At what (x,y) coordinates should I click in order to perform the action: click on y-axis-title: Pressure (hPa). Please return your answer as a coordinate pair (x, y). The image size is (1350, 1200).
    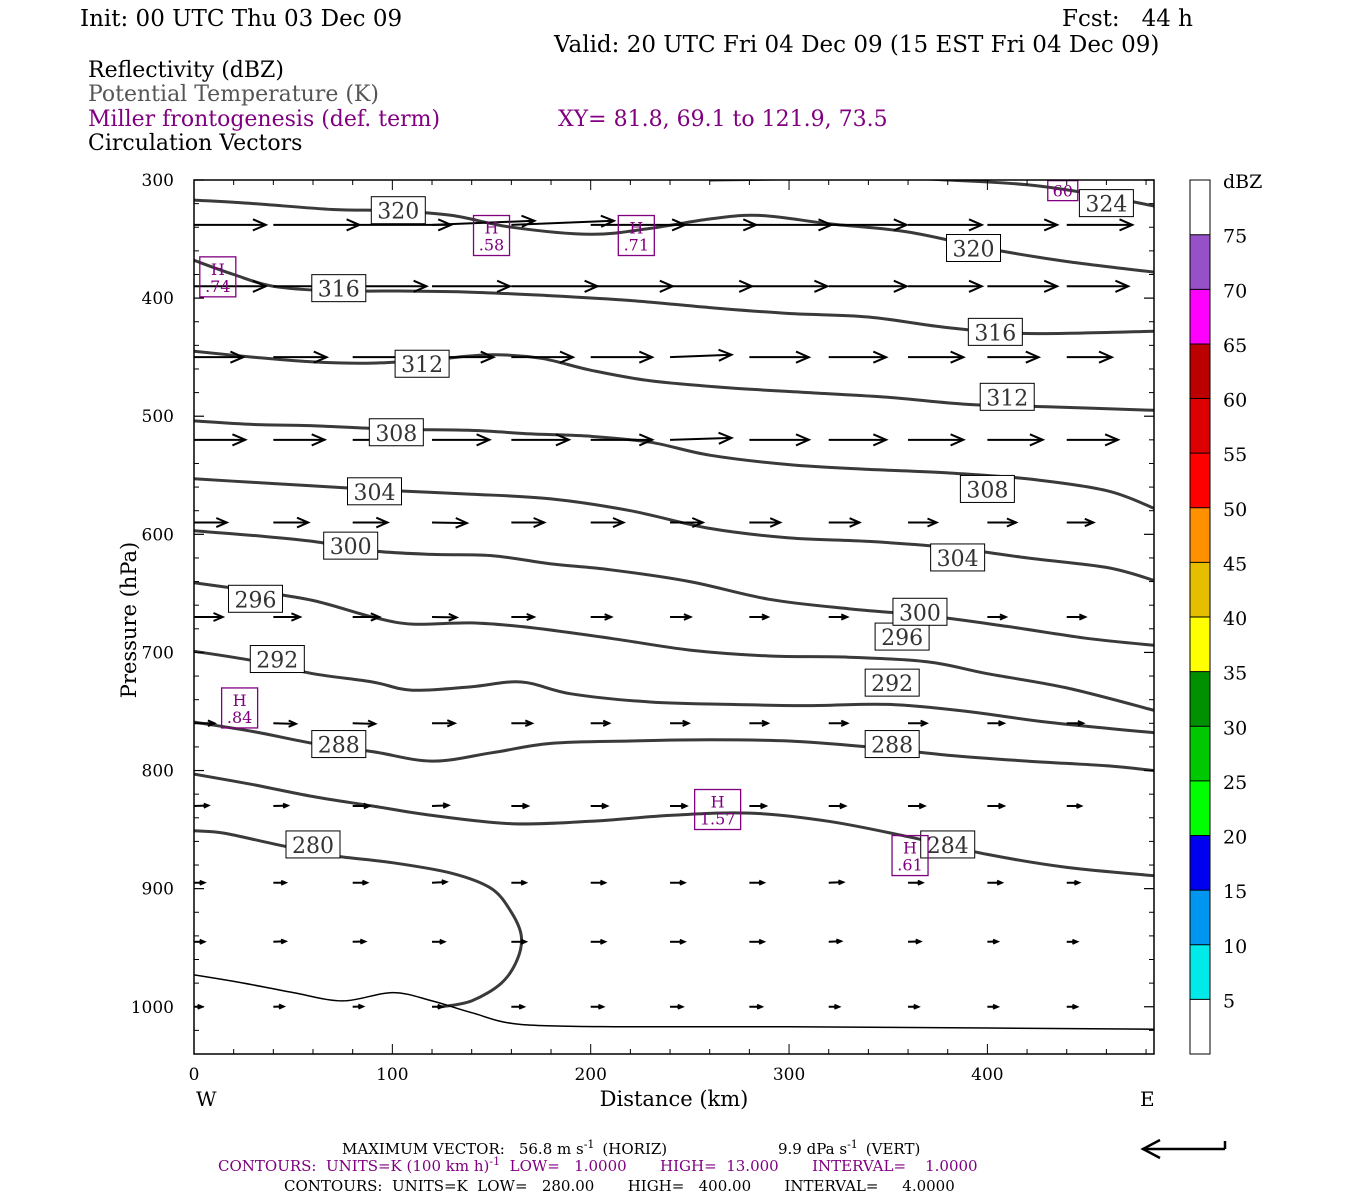
    Looking at the image, I should click on (129, 620).